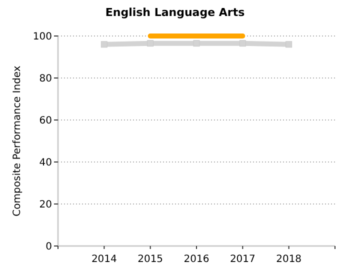 Image resolution: width=350 pixels, height=280 pixels. What do you see at coordinates (289, 259) in the screenshot?
I see `x-tick-label: 2018` at bounding box center [289, 259].